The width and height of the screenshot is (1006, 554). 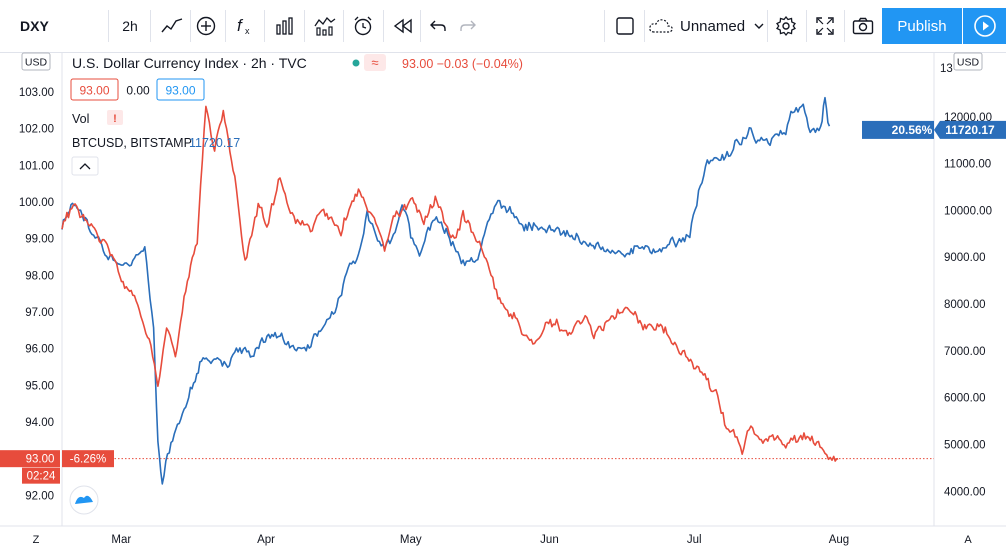 I want to click on btc-price-text: 11720.17, so click(x=970, y=130).